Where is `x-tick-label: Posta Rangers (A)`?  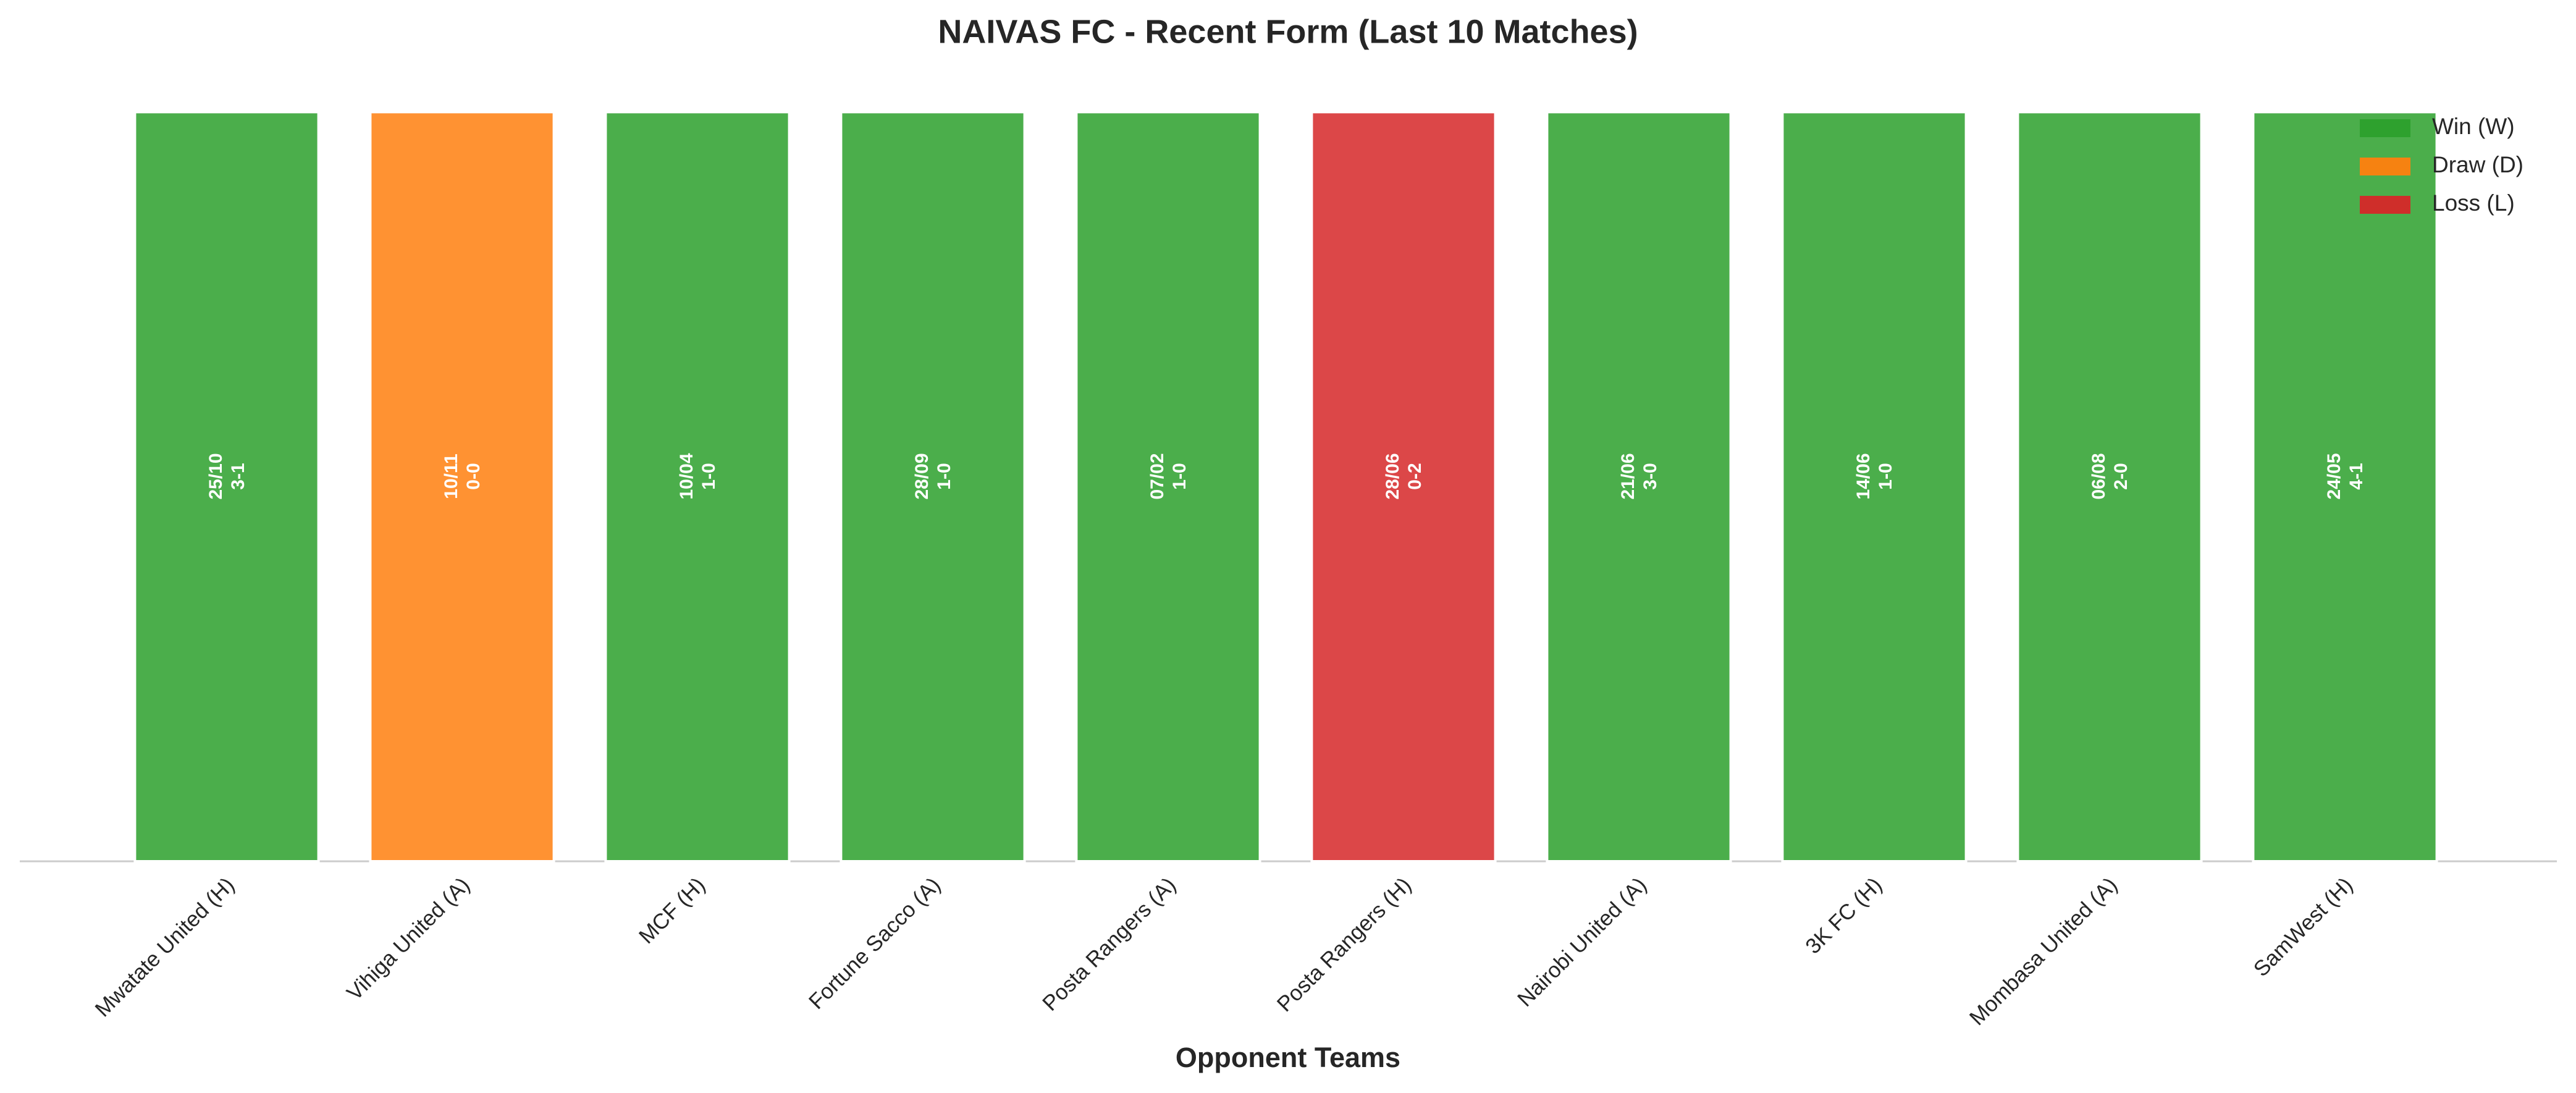
x-tick-label: Posta Rangers (A) is located at coordinates (1109, 945).